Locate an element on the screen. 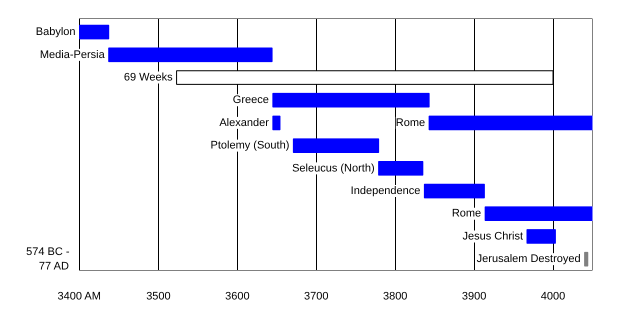  y-tick-label: Babylon is located at coordinates (56, 32).